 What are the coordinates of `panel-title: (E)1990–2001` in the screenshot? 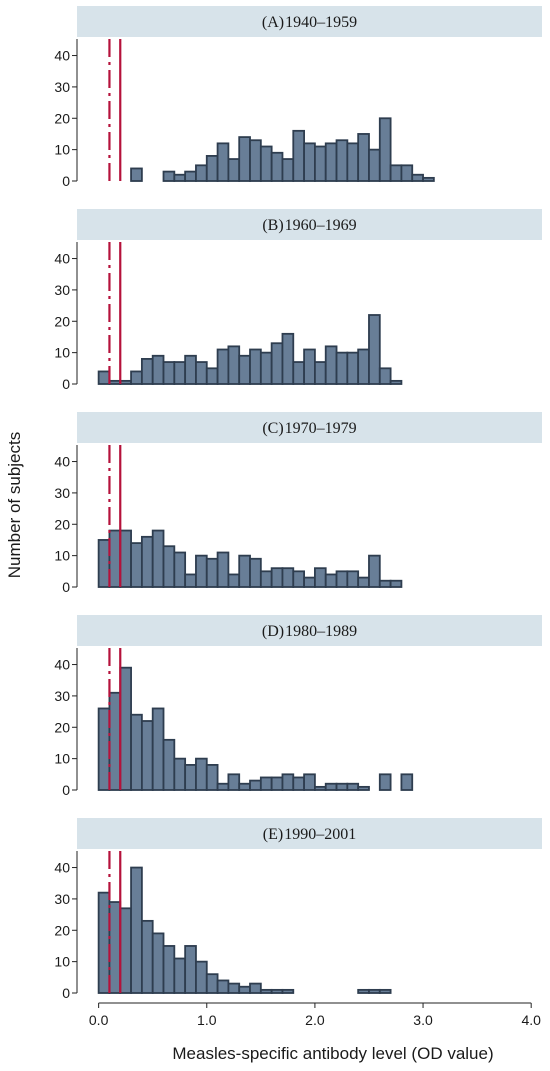 It's located at (309, 834).